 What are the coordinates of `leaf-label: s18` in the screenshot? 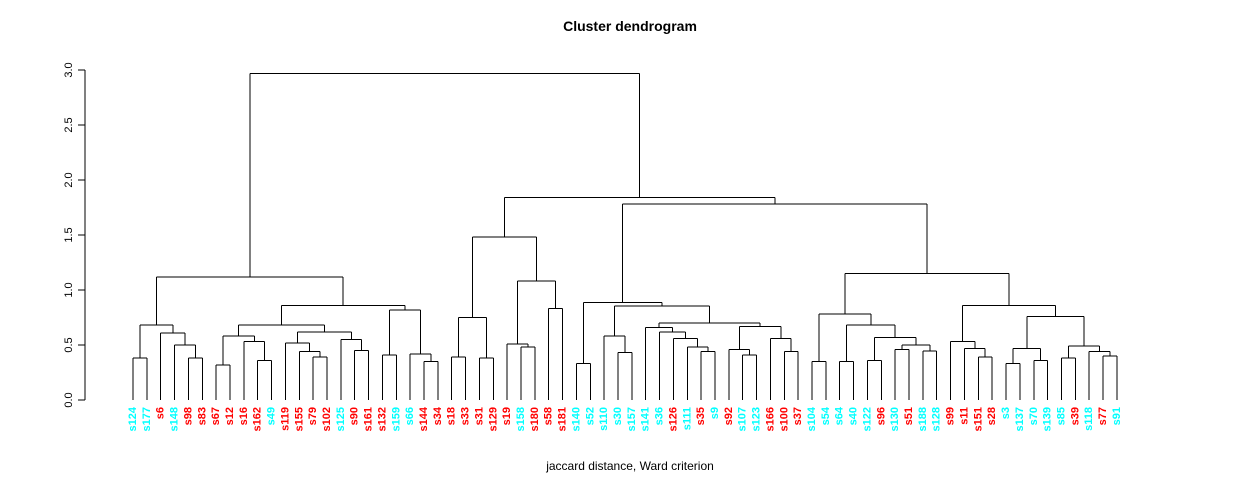 It's located at (452, 416).